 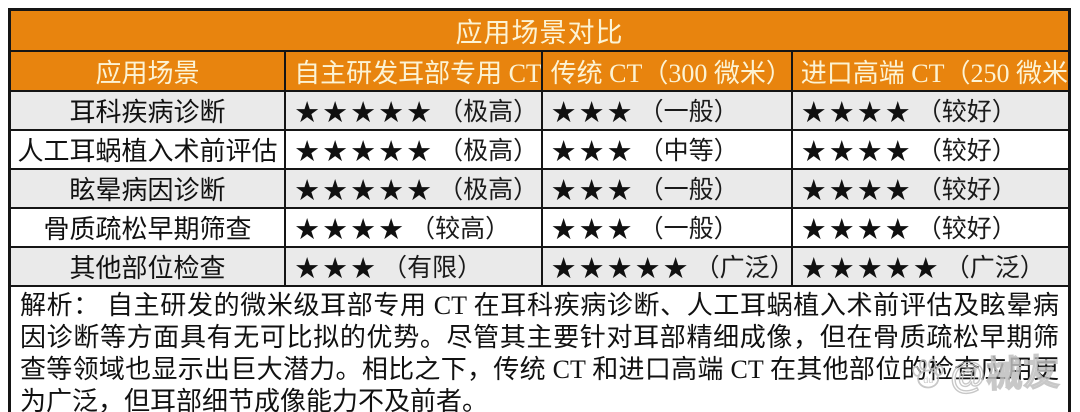 I want to click on table-title: 应用场景对比, so click(x=539, y=30).